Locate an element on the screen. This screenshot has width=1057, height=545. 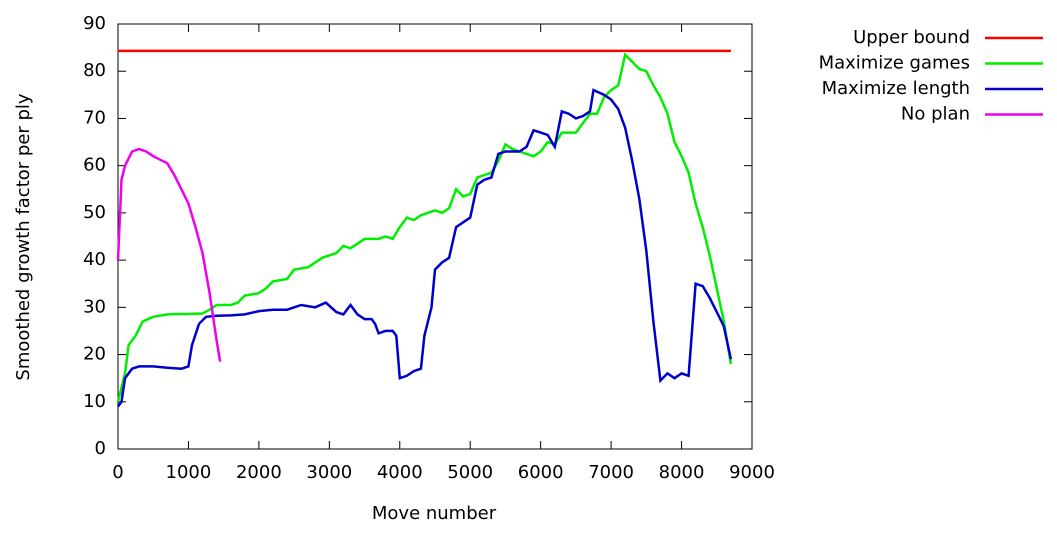
x-tick-label: 9000 is located at coordinates (752, 472).